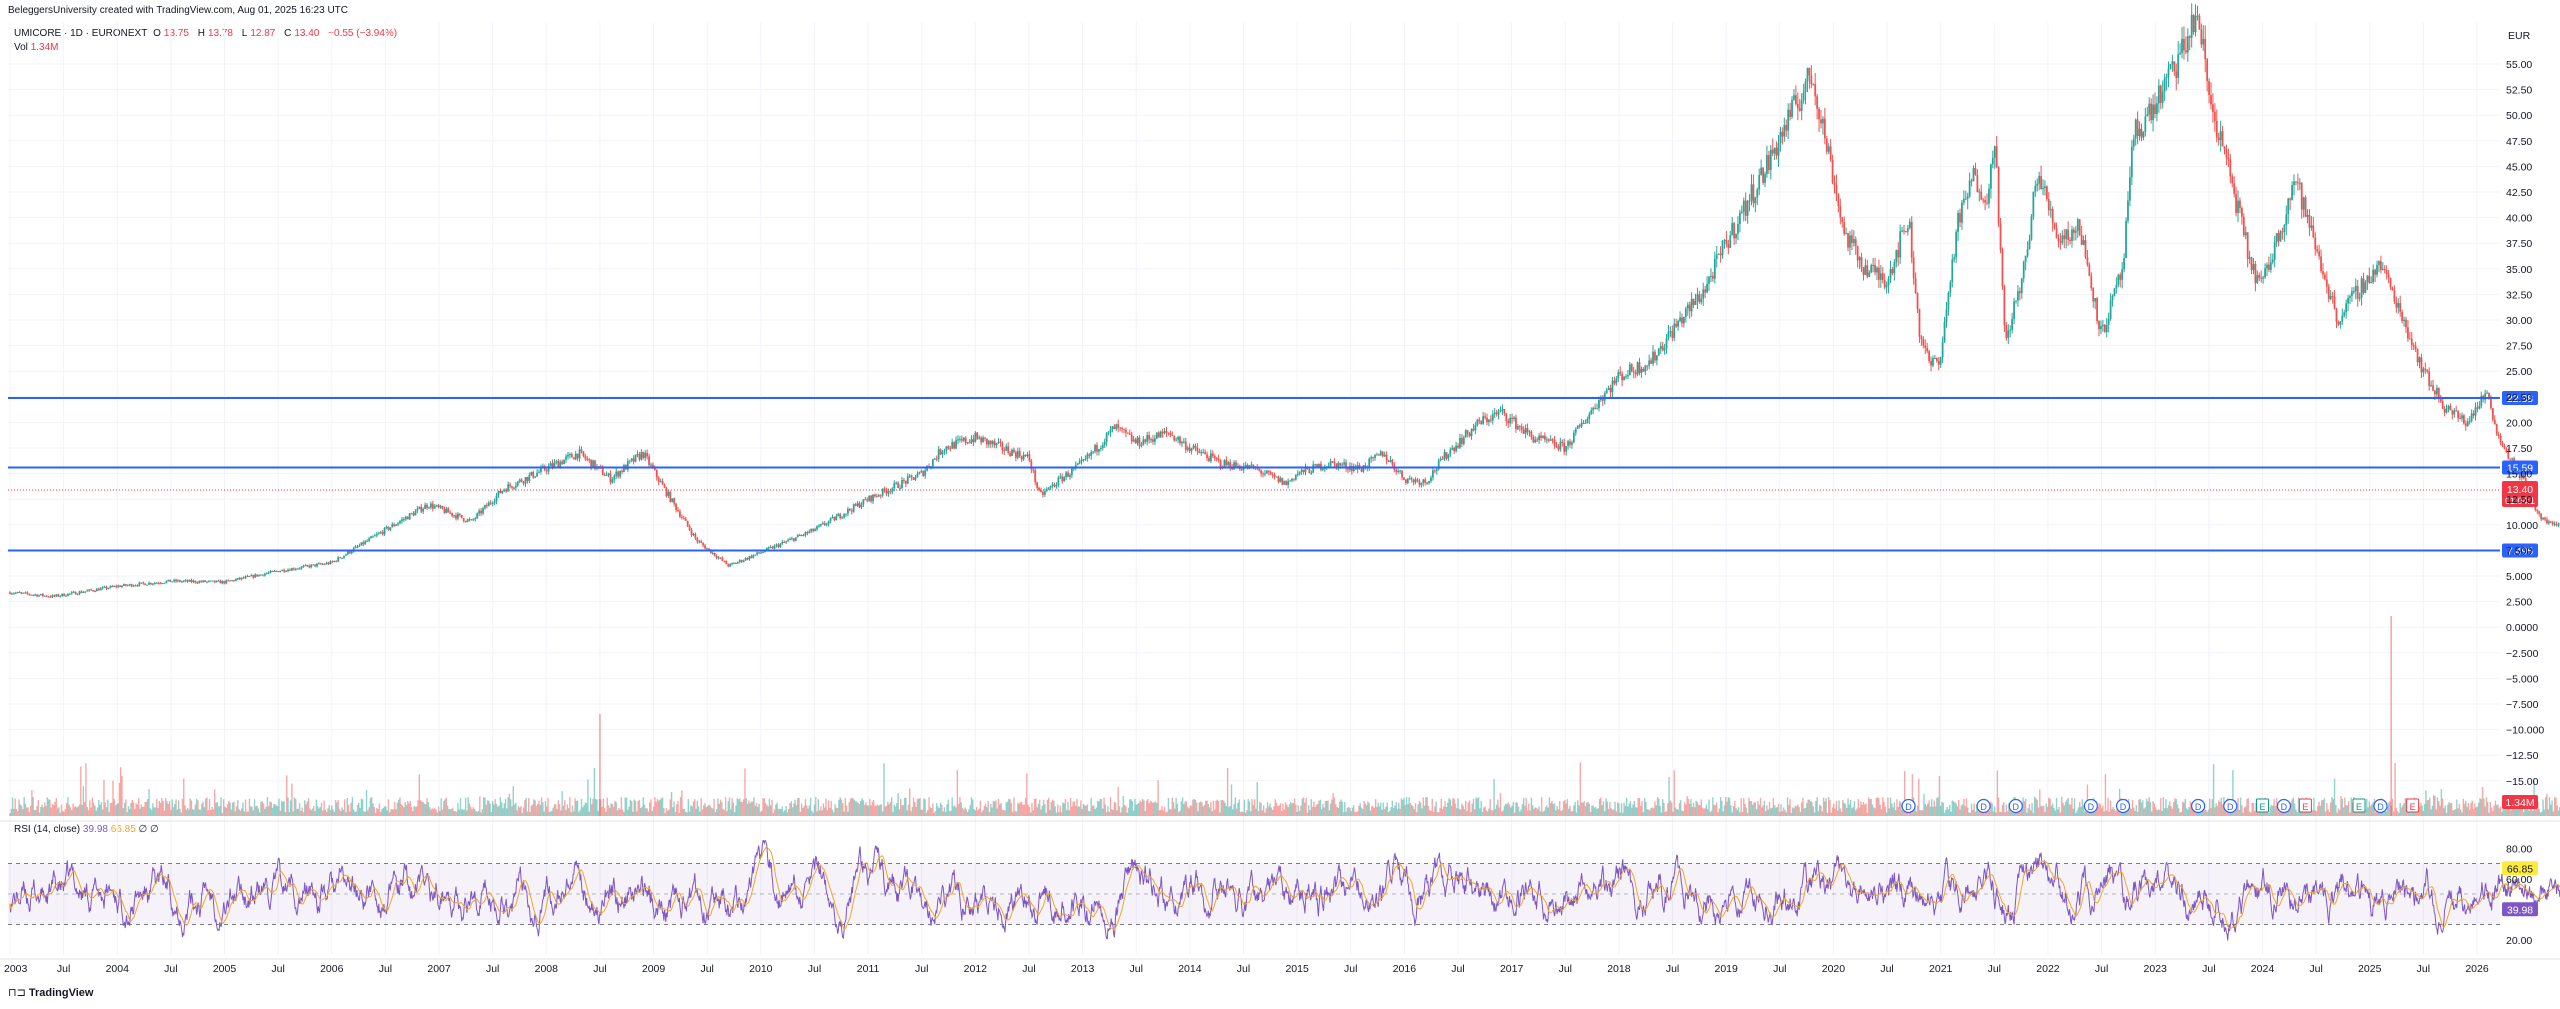 Image resolution: width=2560 pixels, height=1009 pixels. I want to click on y-tick-label: 55.00, so click(2519, 65).